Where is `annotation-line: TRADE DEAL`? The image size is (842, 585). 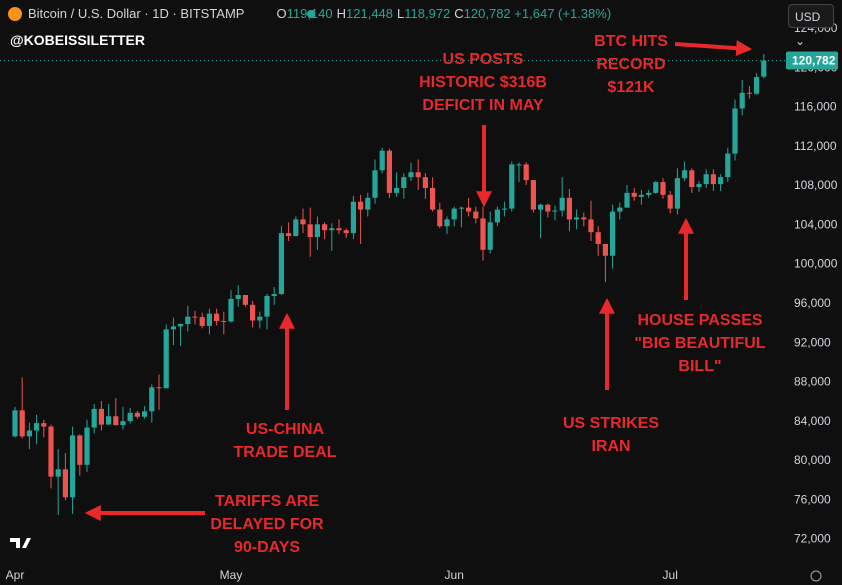 annotation-line: TRADE DEAL is located at coordinates (285, 452).